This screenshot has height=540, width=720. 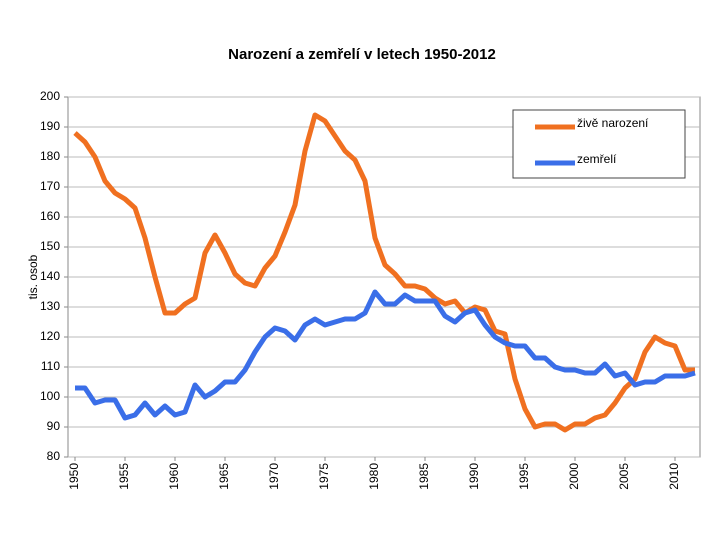 I want to click on y-tick-label: 200, so click(x=50, y=96).